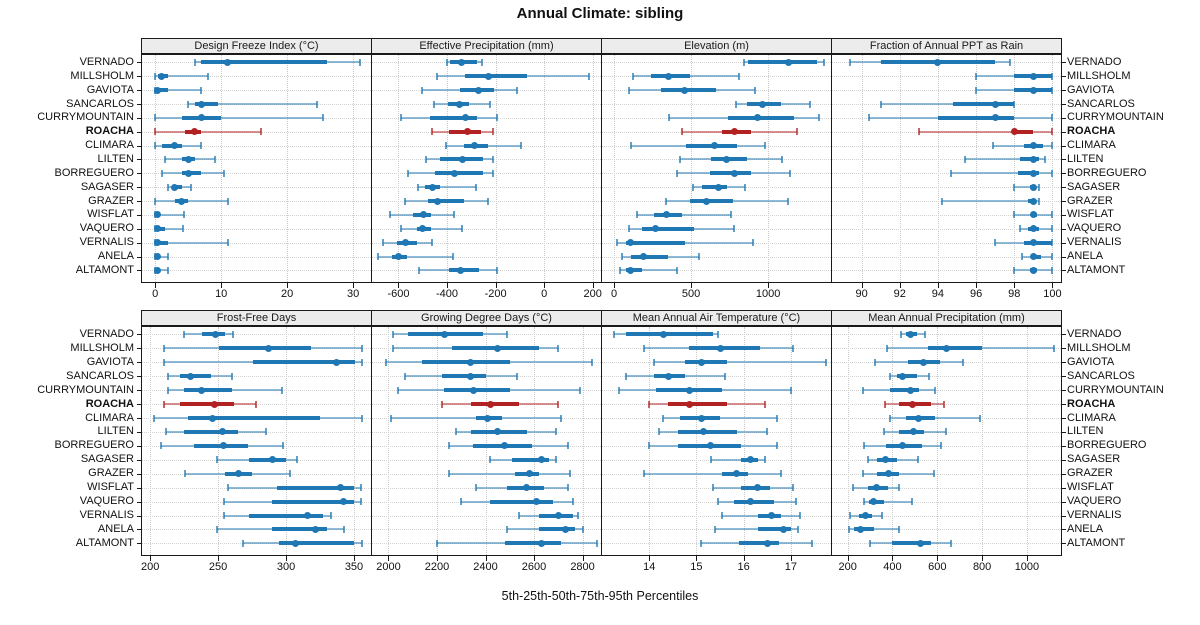  Describe the element at coordinates (336, 362) in the screenshot. I see `interval-gaviota-median-dot` at that location.